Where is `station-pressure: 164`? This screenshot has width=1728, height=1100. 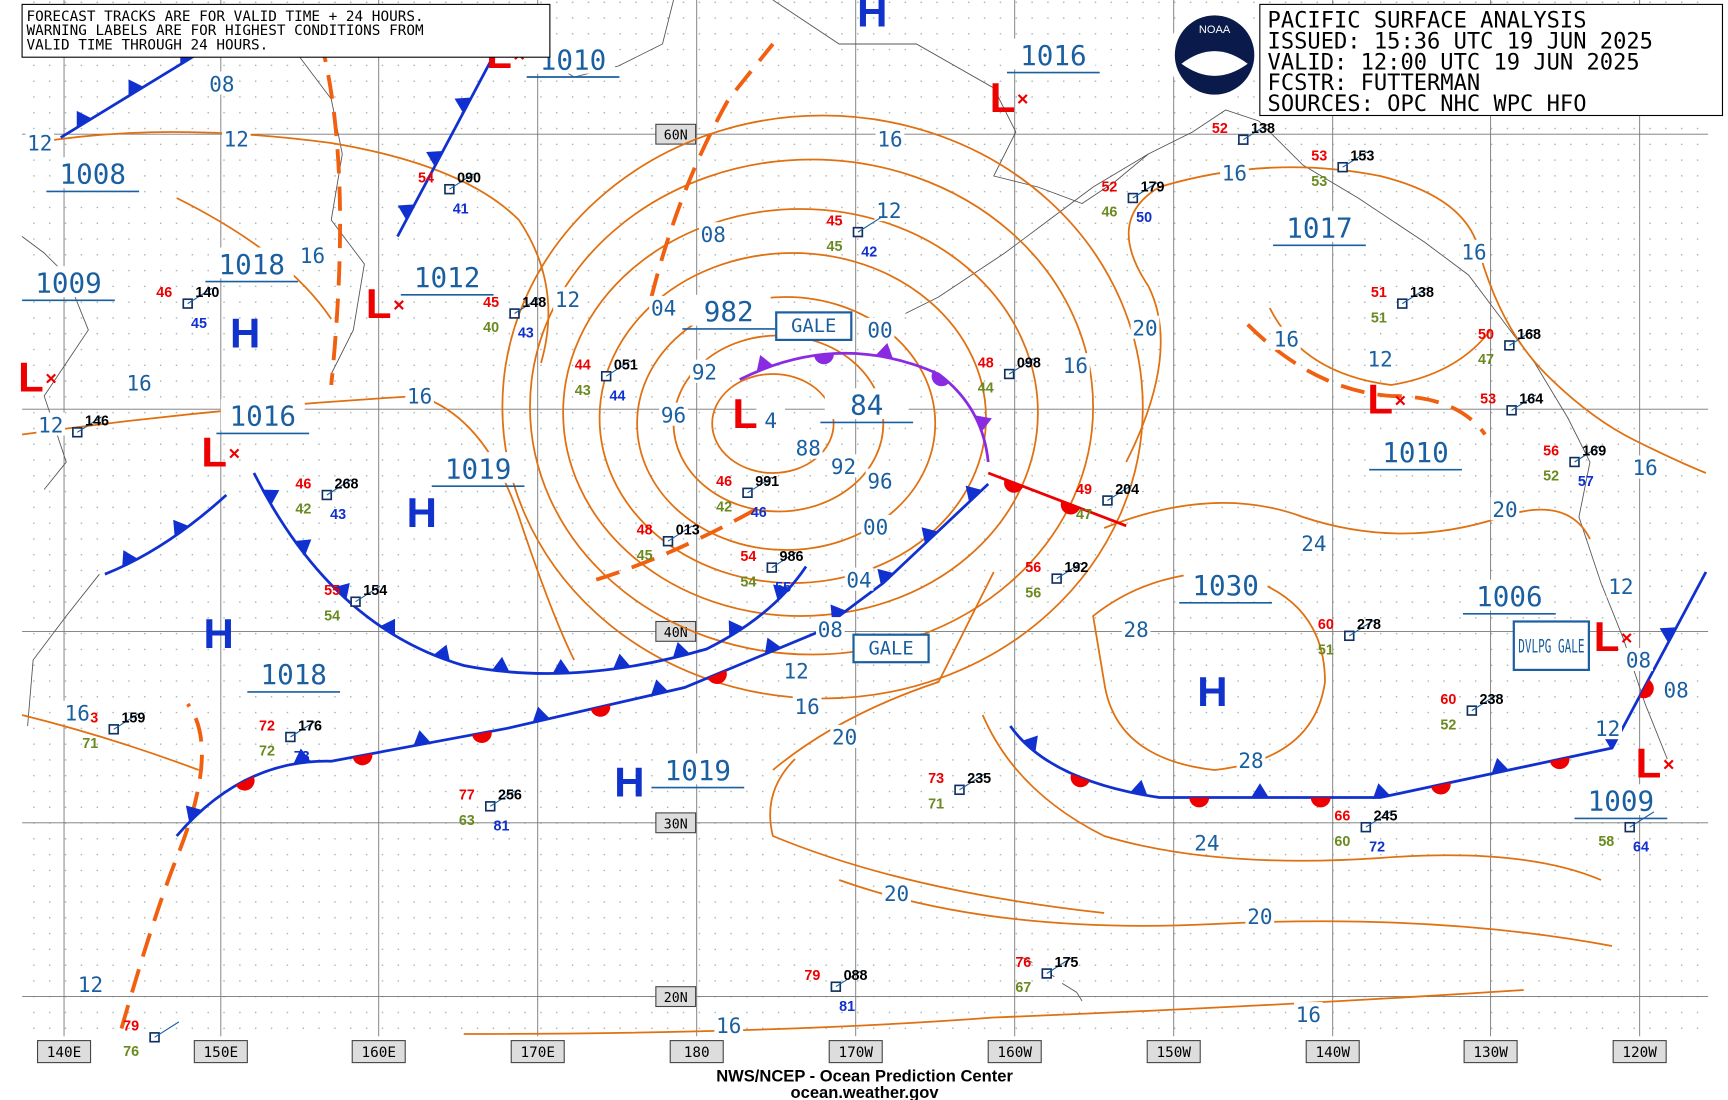
station-pressure: 164 is located at coordinates (1531, 400).